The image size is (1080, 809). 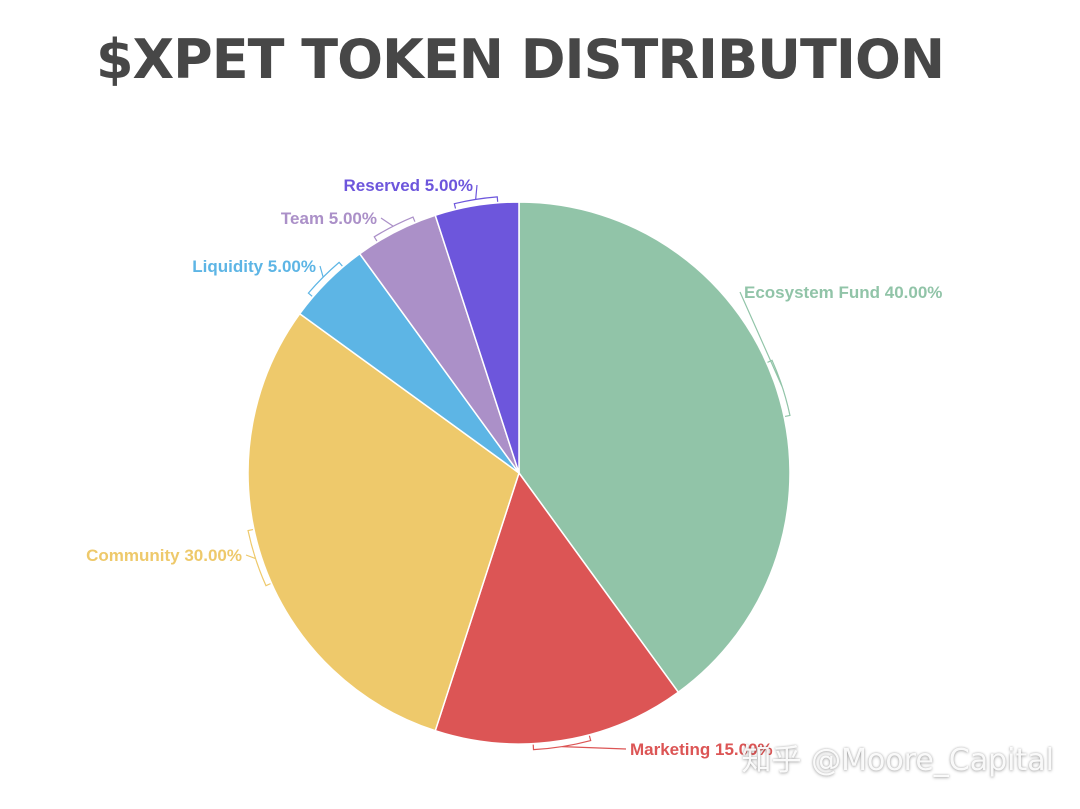 I want to click on leader-line-team, so click(x=394, y=229).